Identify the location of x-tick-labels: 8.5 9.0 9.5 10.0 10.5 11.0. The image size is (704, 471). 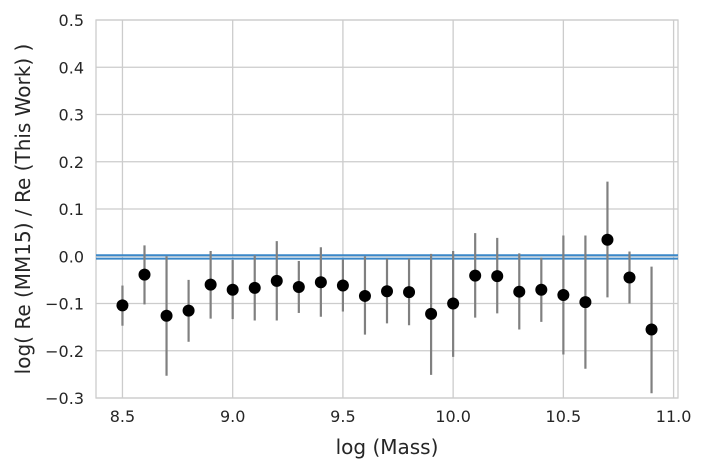
(401, 416).